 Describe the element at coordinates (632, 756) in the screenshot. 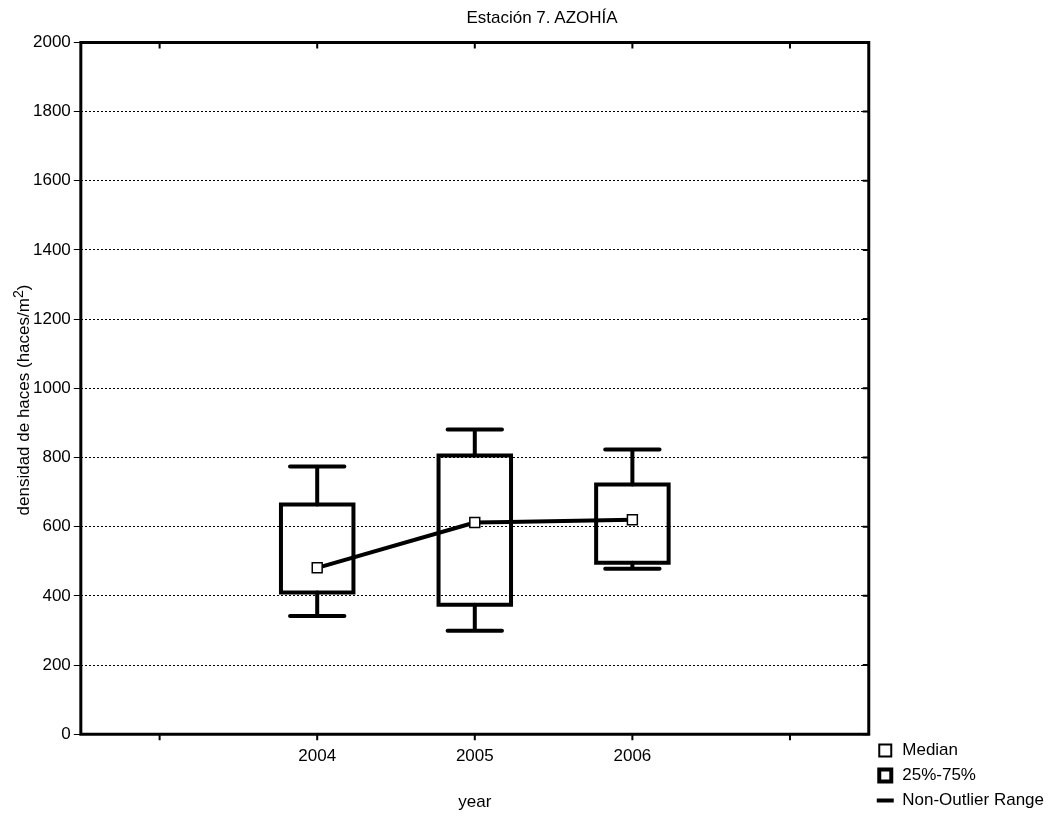

I see `x-tick-label: 2006` at that location.